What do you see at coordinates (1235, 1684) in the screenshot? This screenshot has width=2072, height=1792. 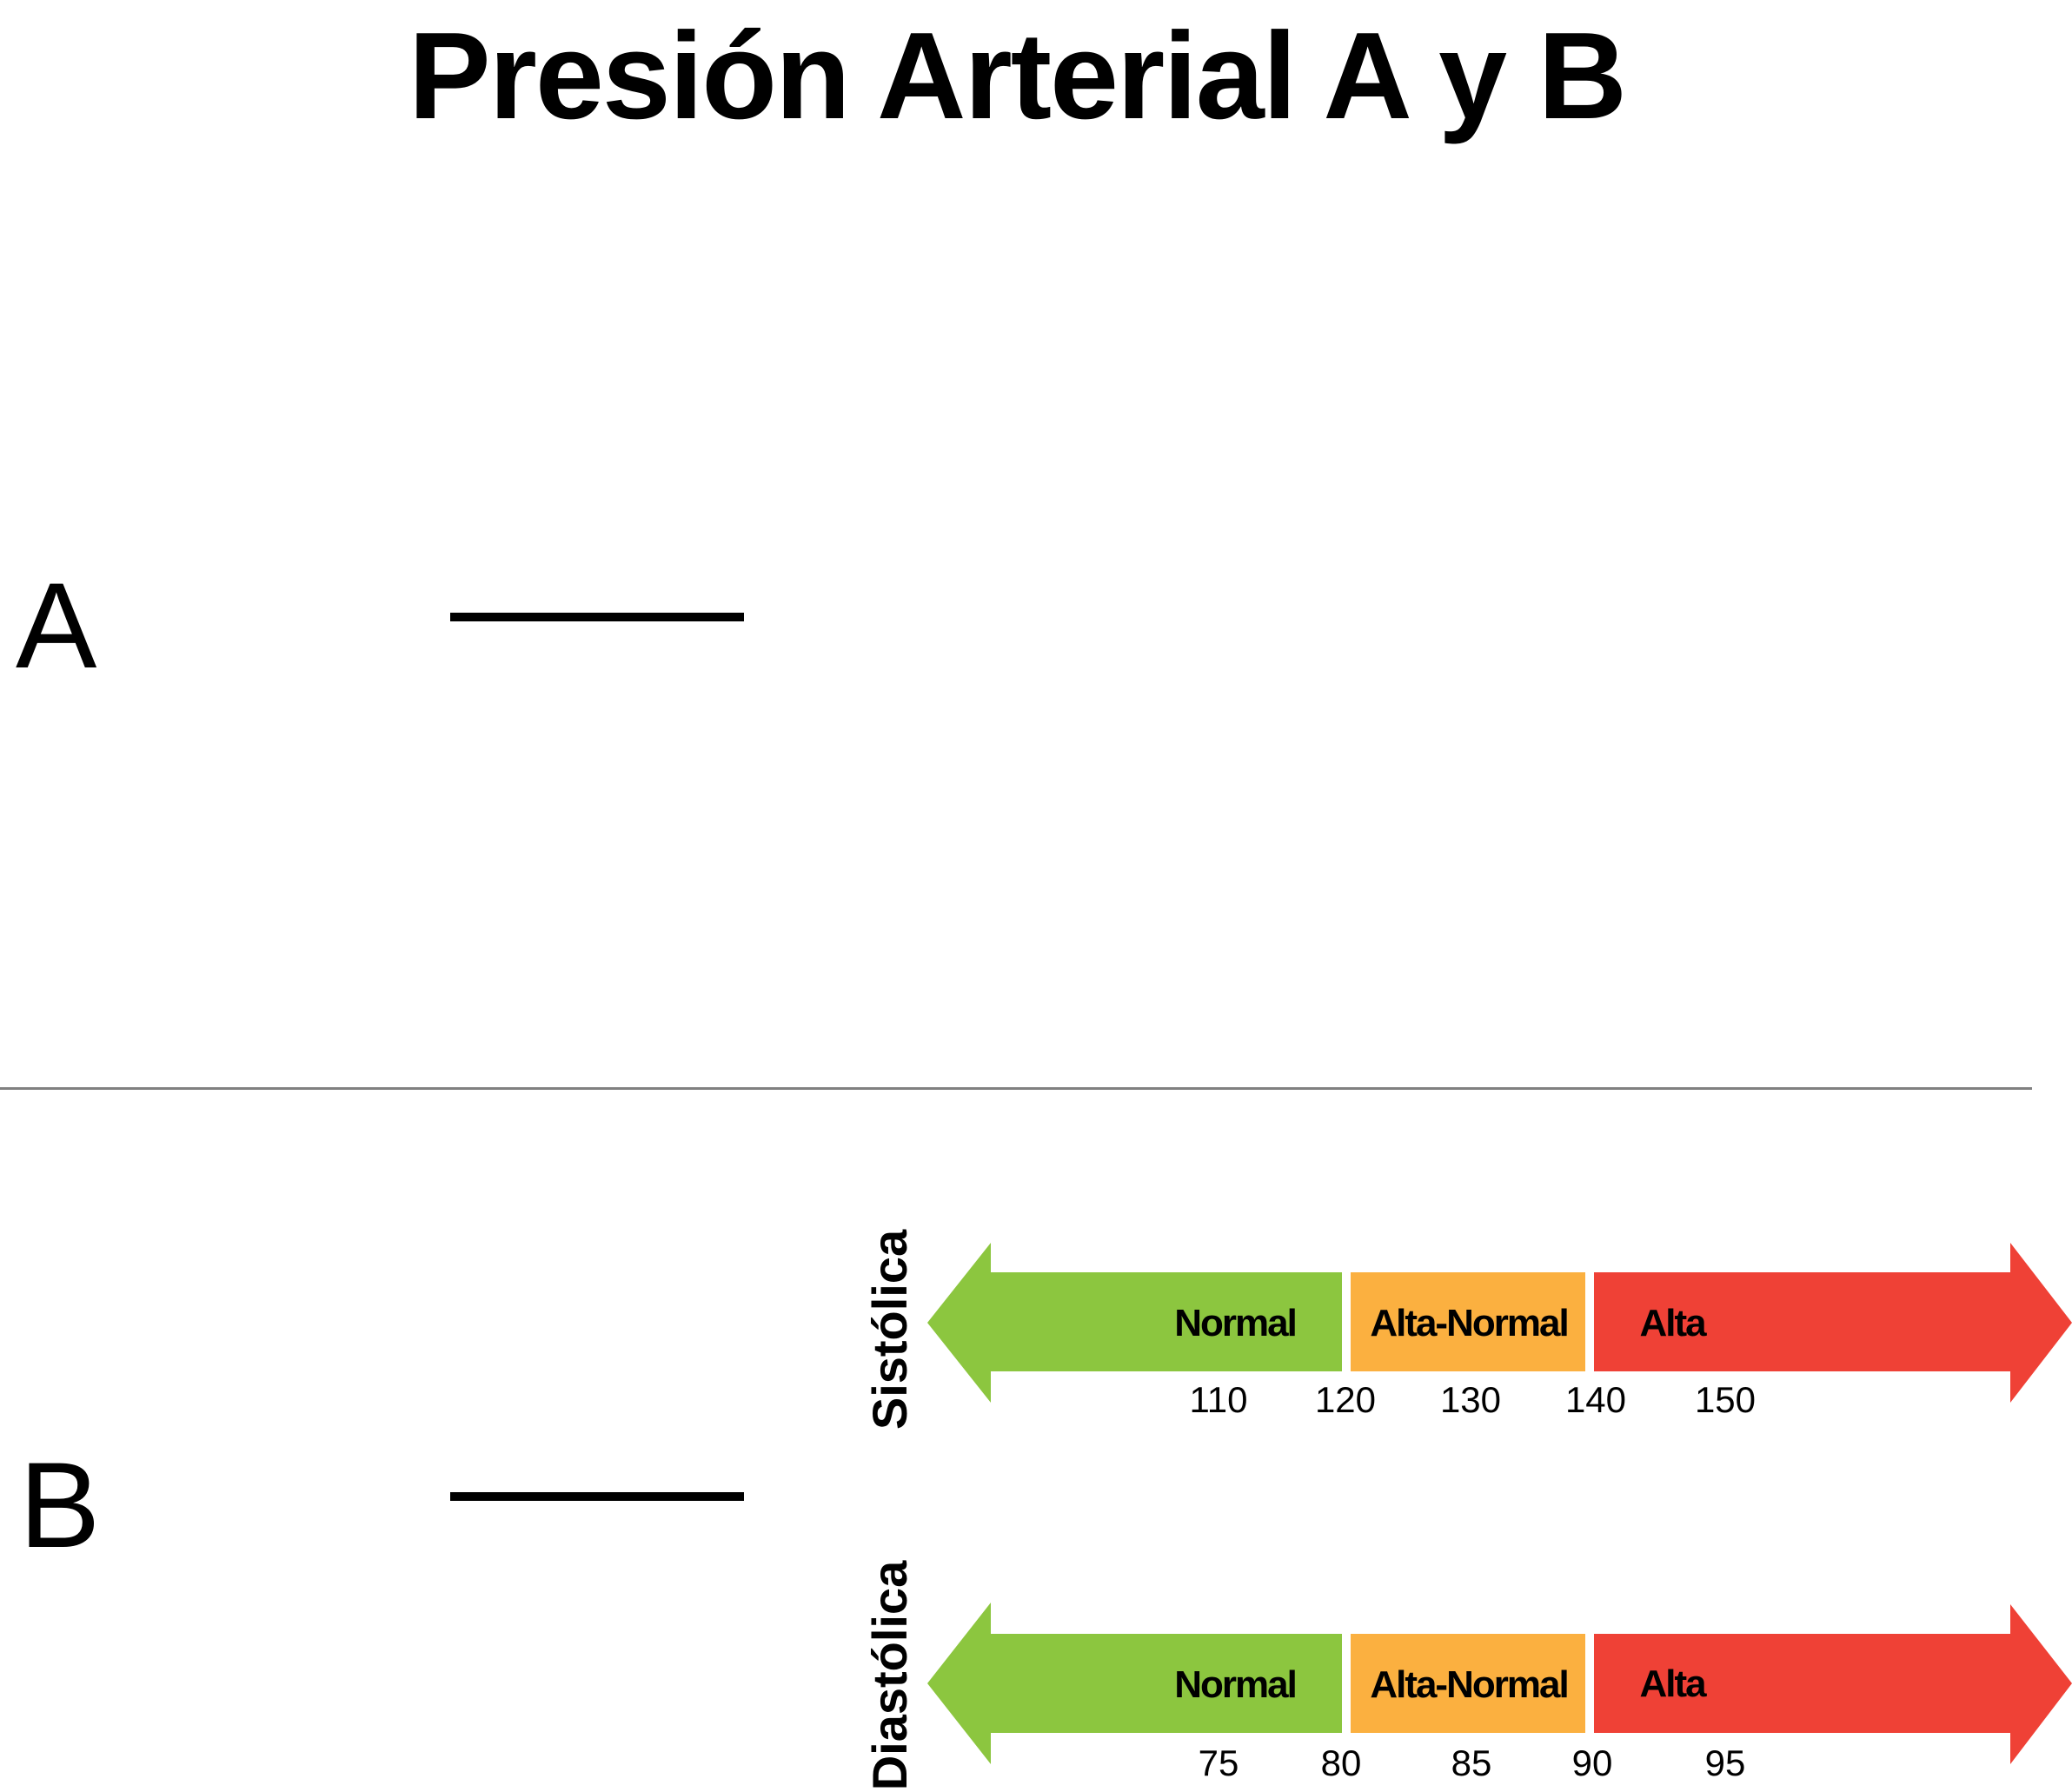 I see `diastolic-normal-label: Normal` at bounding box center [1235, 1684].